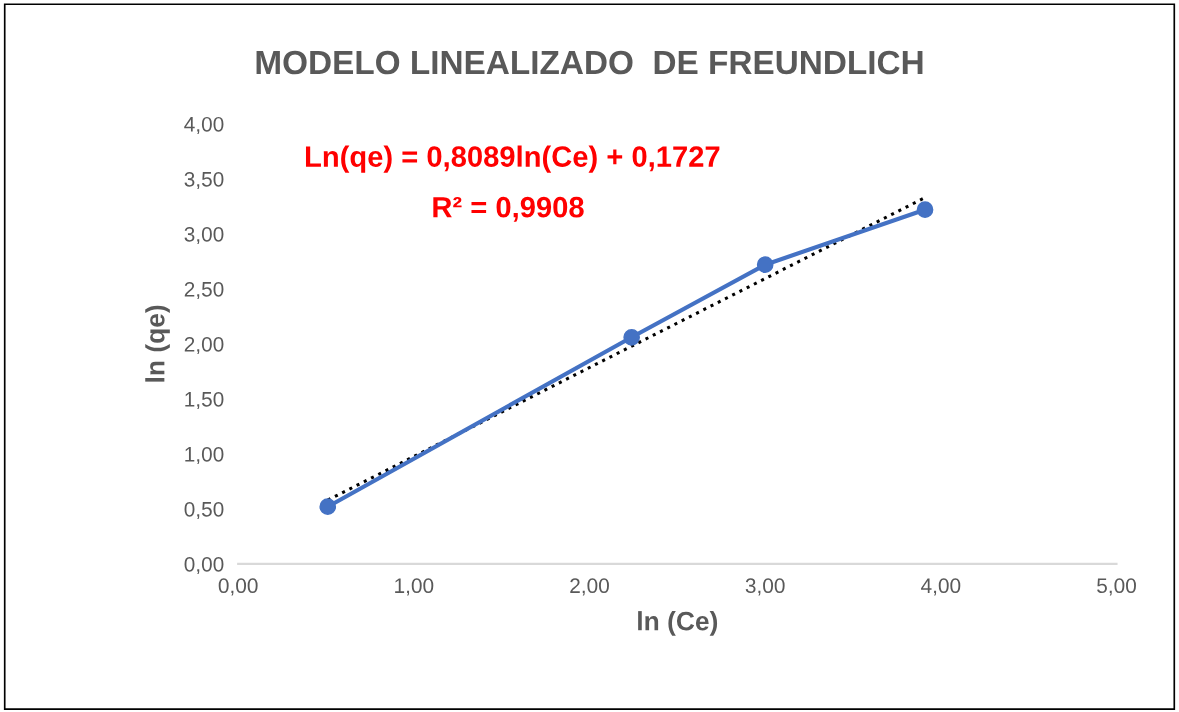 The image size is (1179, 712). Describe the element at coordinates (157, 343) in the screenshot. I see `y-axis-title: ln (qe)` at that location.